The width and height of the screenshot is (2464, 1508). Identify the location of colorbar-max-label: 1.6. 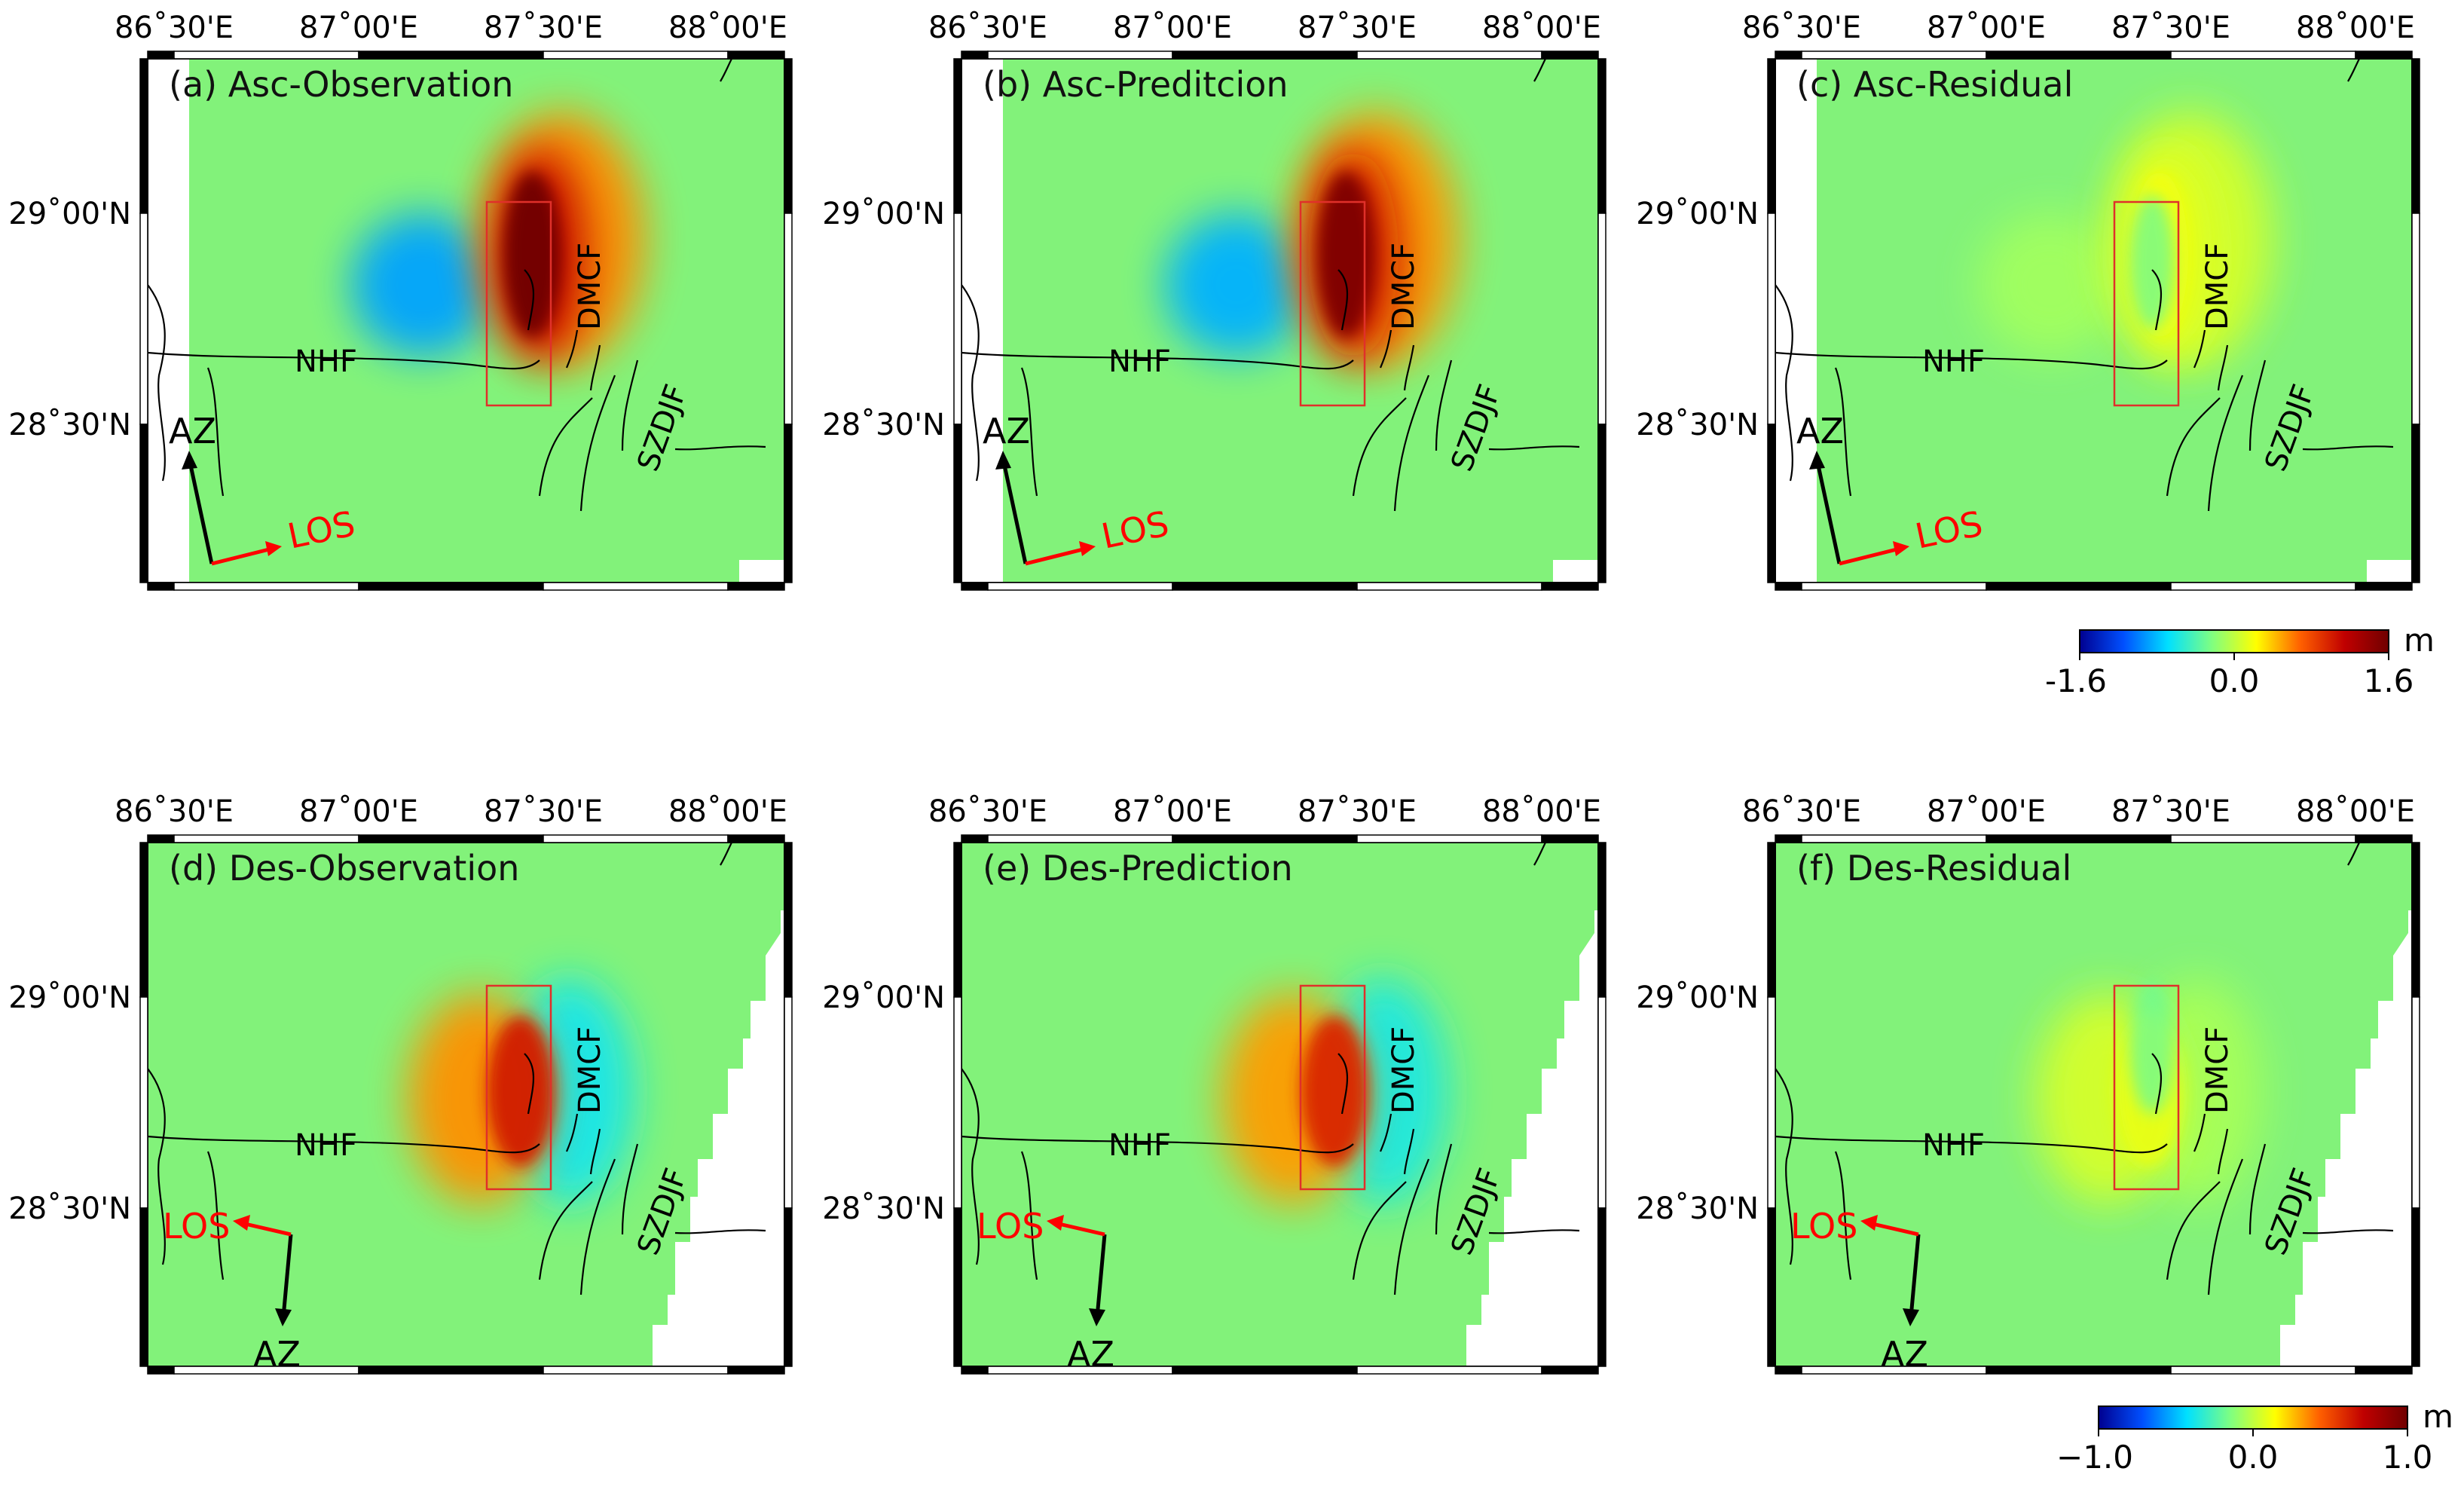
(2389, 680).